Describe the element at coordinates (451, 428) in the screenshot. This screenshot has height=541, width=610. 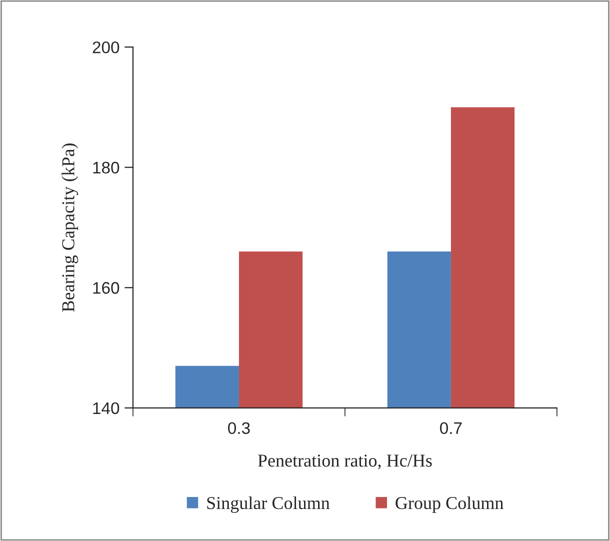
I see `x-tick-label: 0.7` at that location.